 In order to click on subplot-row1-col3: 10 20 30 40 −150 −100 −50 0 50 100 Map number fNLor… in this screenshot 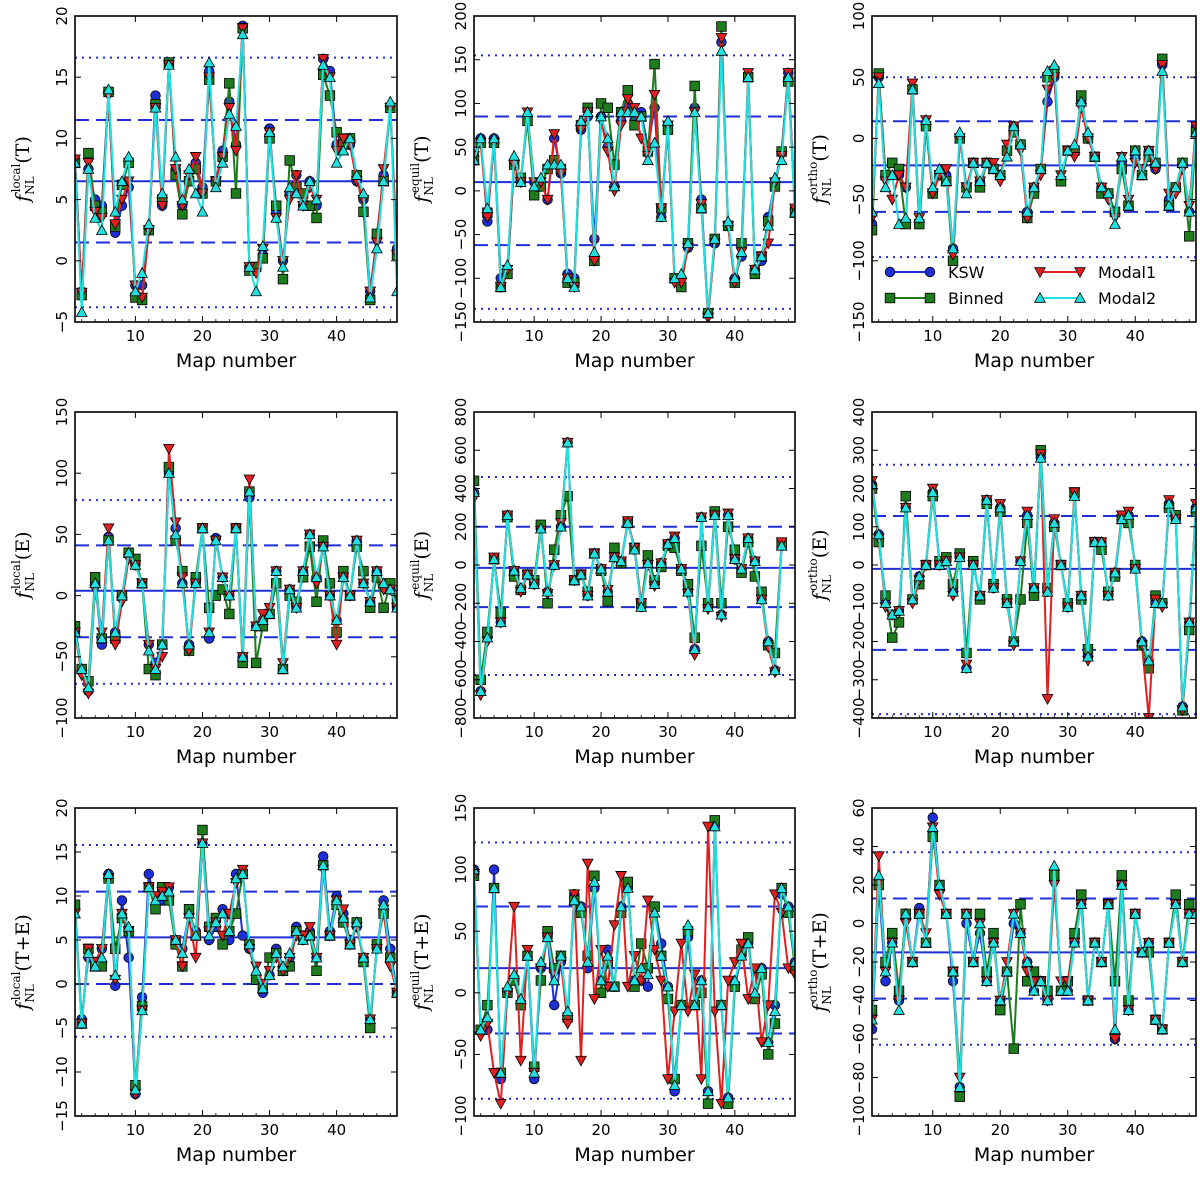, I will do `click(1001, 187)`.